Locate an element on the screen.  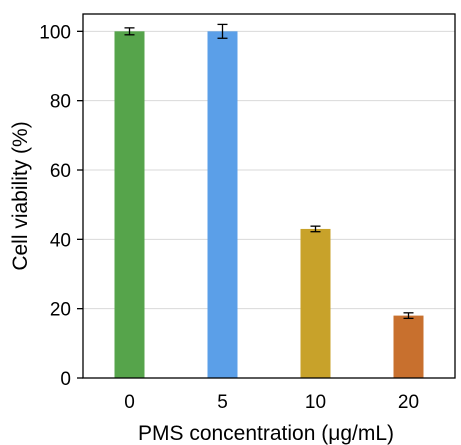
y-tick-label-0: 0 is located at coordinates (65, 379).